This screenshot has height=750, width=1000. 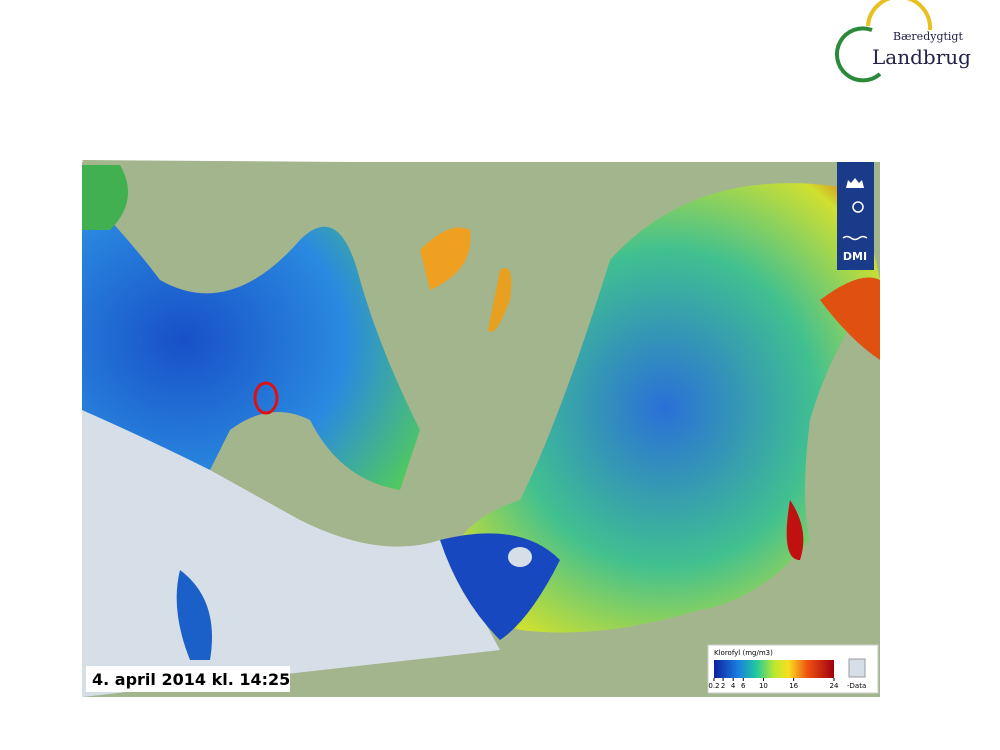 I want to click on legend-tick-label: 4, so click(x=733, y=686).